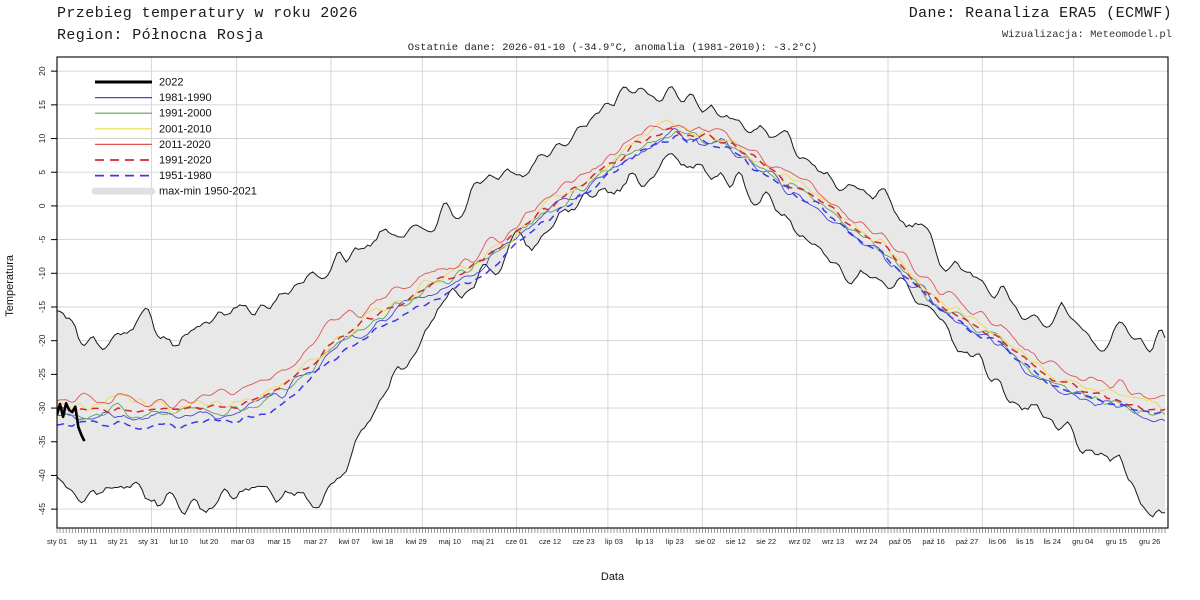 Image resolution: width=1200 pixels, height=600 pixels. I want to click on legend-label: 1951-1980, so click(185, 176).